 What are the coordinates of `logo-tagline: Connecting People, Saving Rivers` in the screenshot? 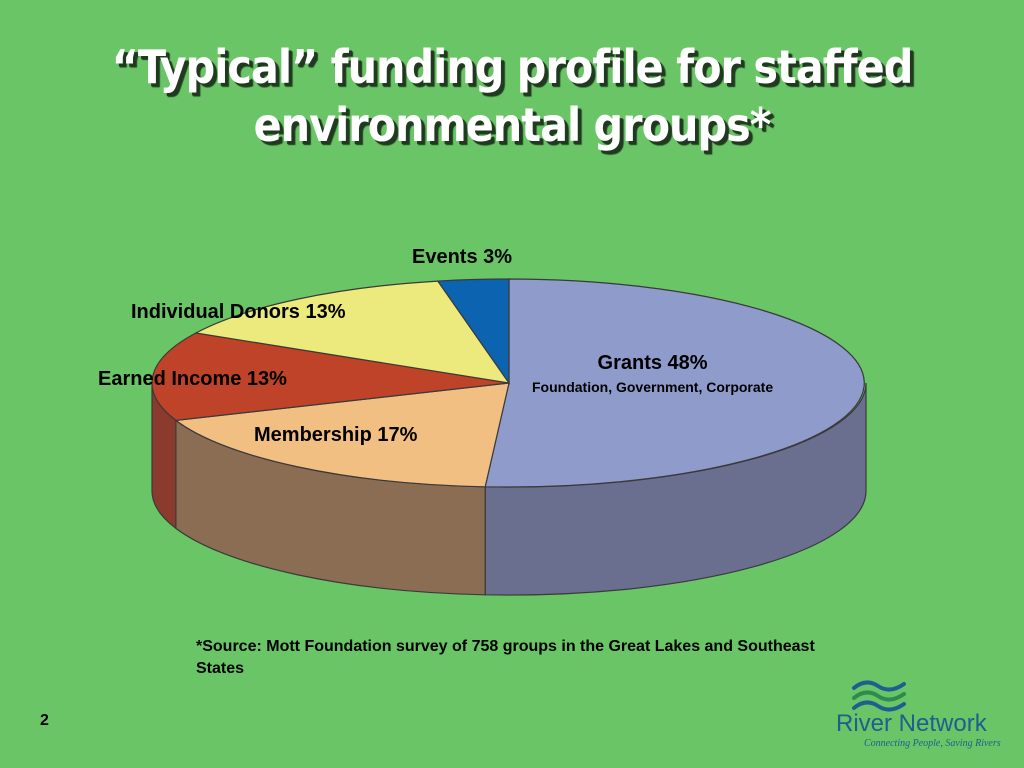 It's located at (932, 743).